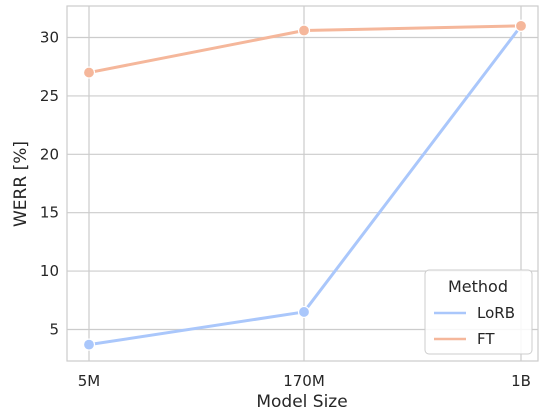 The image size is (540, 415). What do you see at coordinates (474, 326) in the screenshot?
I see `legend-items: LoRB FT` at bounding box center [474, 326].